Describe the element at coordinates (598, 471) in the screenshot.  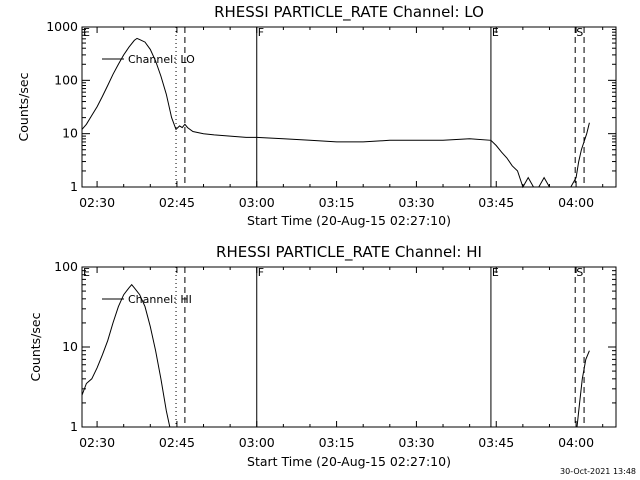
I see `timestamp-text: 30-Oct-2021 13:48` at that location.